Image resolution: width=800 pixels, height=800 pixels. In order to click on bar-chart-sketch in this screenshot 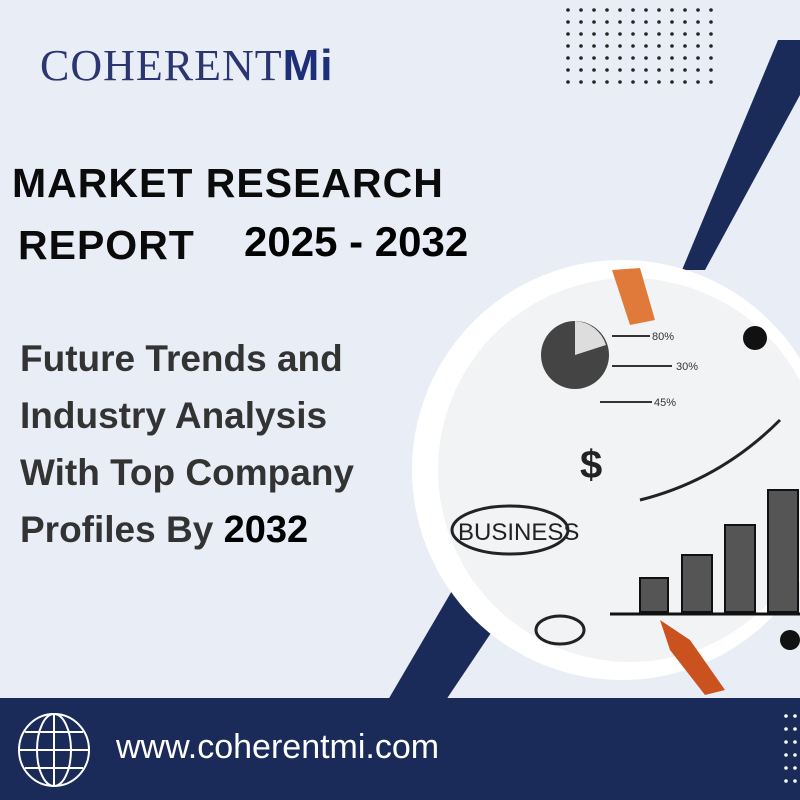, I will do `click(719, 551)`.